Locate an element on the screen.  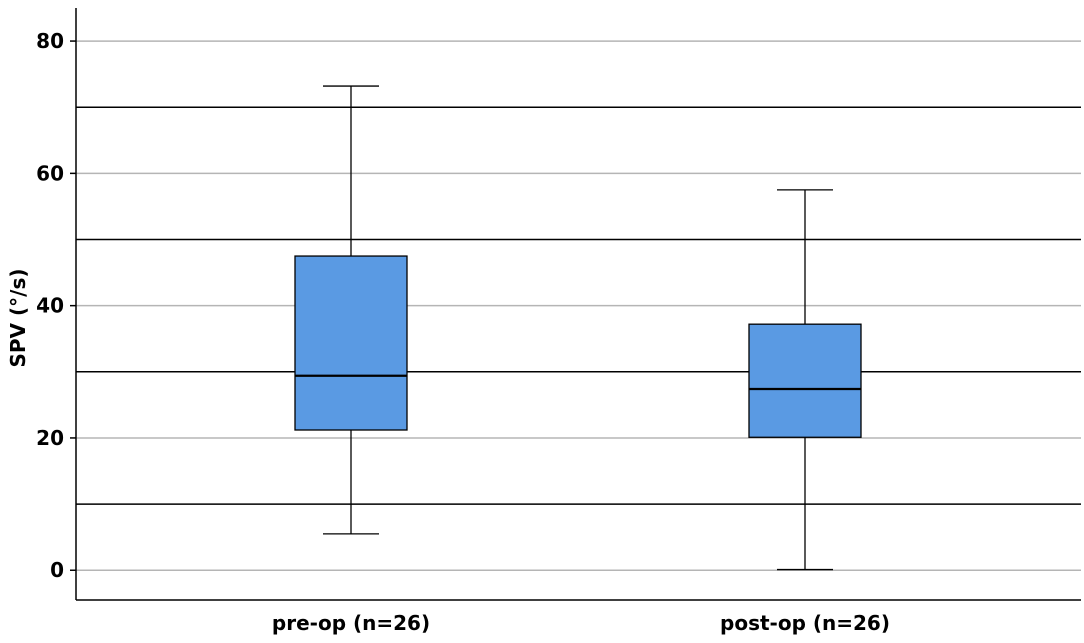
x-category-label-post-op: post-op (n=26) is located at coordinates (805, 623).